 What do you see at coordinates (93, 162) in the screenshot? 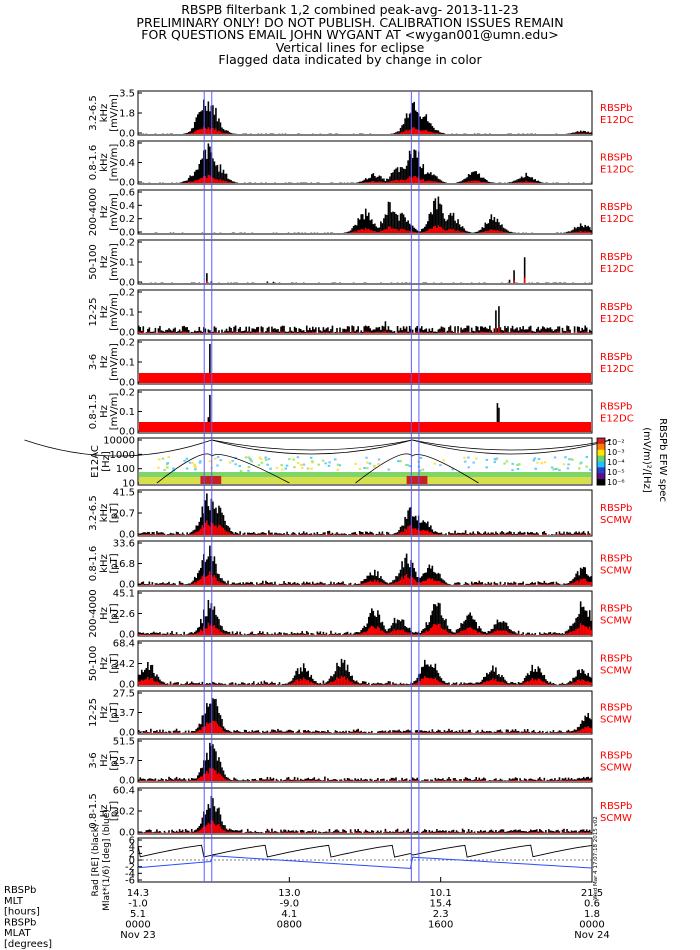
I see `axis-band-label: 0.8-1.6` at bounding box center [93, 162].